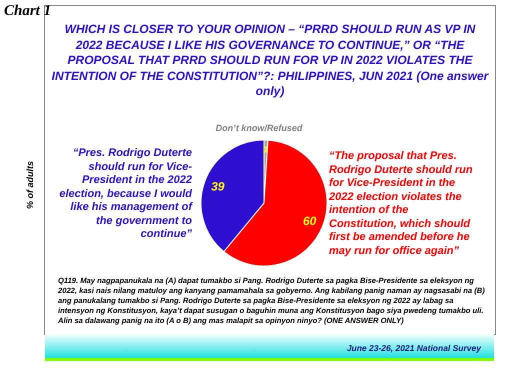 The height and width of the screenshot is (380, 511). Describe the element at coordinates (310, 221) in the screenshot. I see `data-label: 60` at that location.